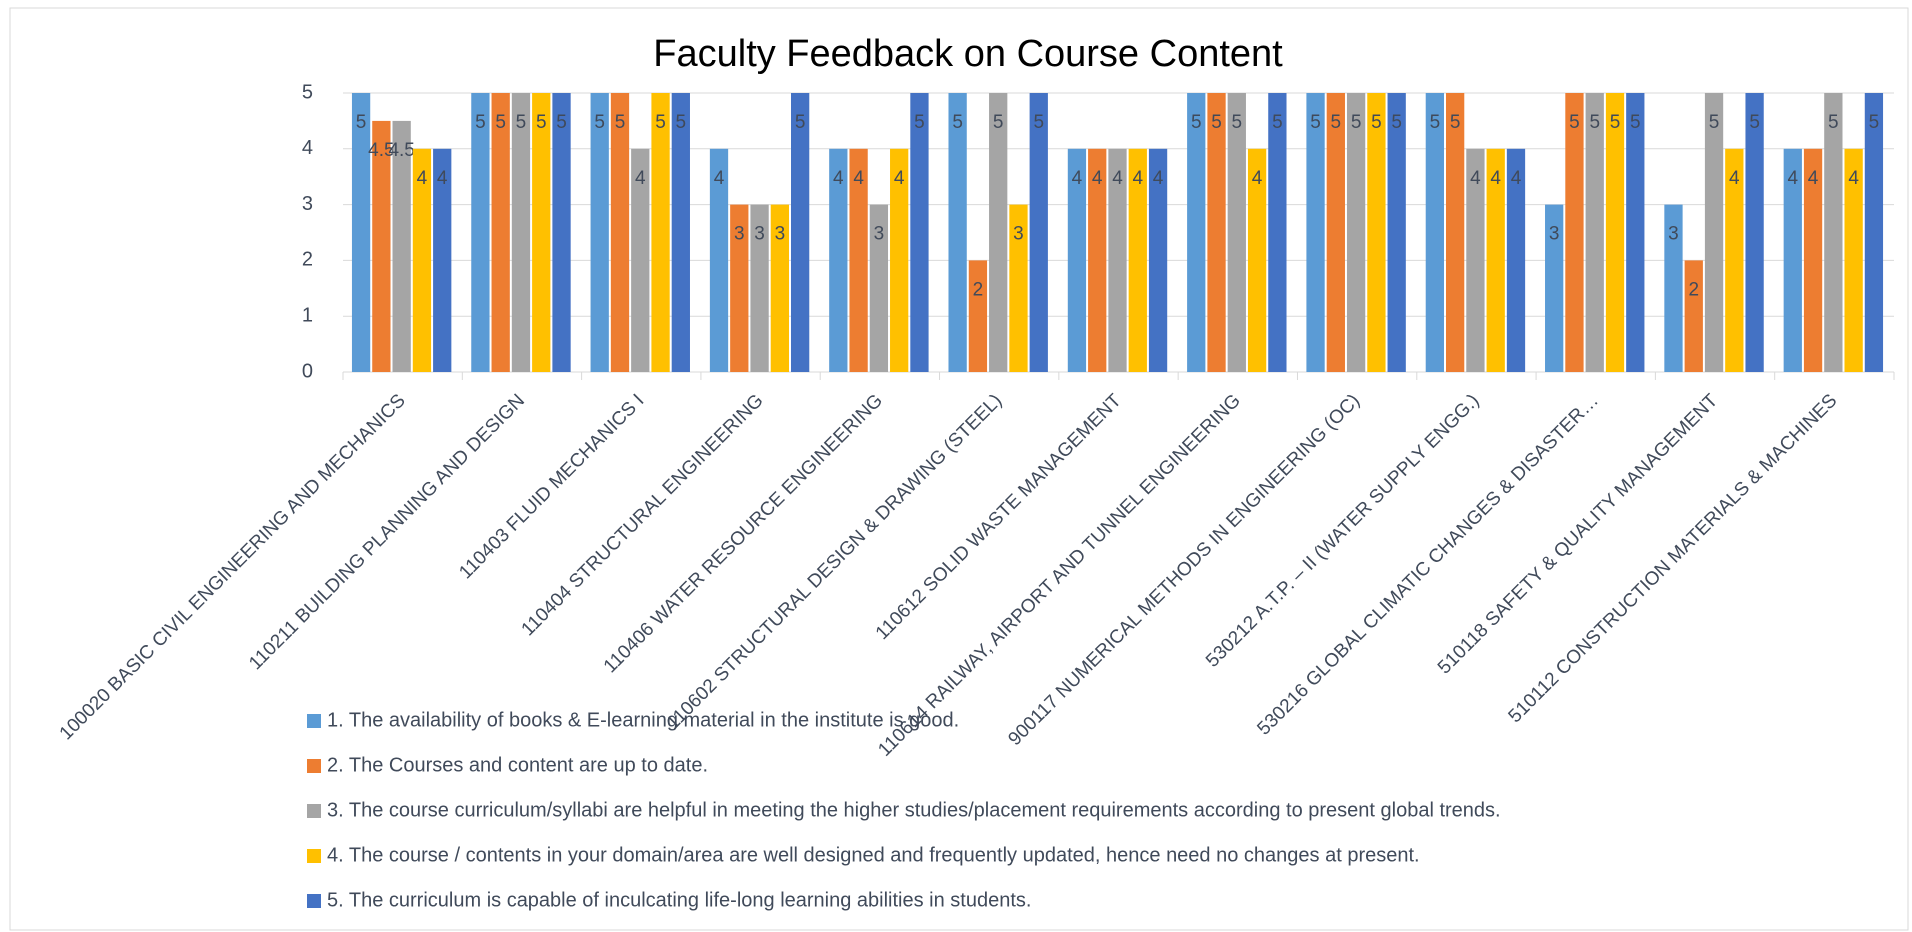 This screenshot has height=932, width=1912. Describe the element at coordinates (978, 289) in the screenshot. I see `data-label: 2` at that location.